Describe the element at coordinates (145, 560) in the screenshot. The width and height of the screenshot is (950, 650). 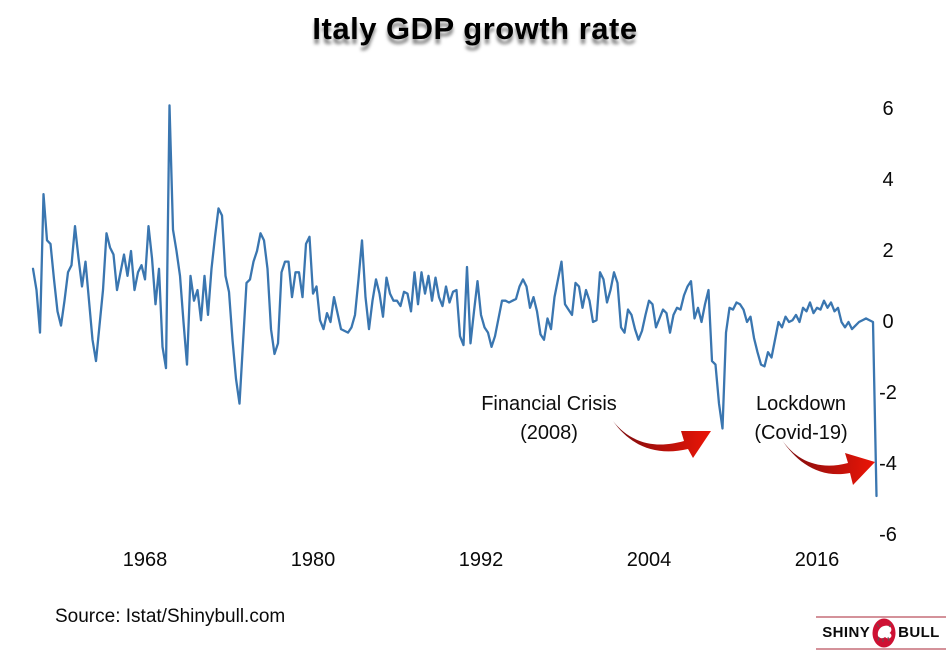
I see `x-axis-tick-label: 1968` at that location.